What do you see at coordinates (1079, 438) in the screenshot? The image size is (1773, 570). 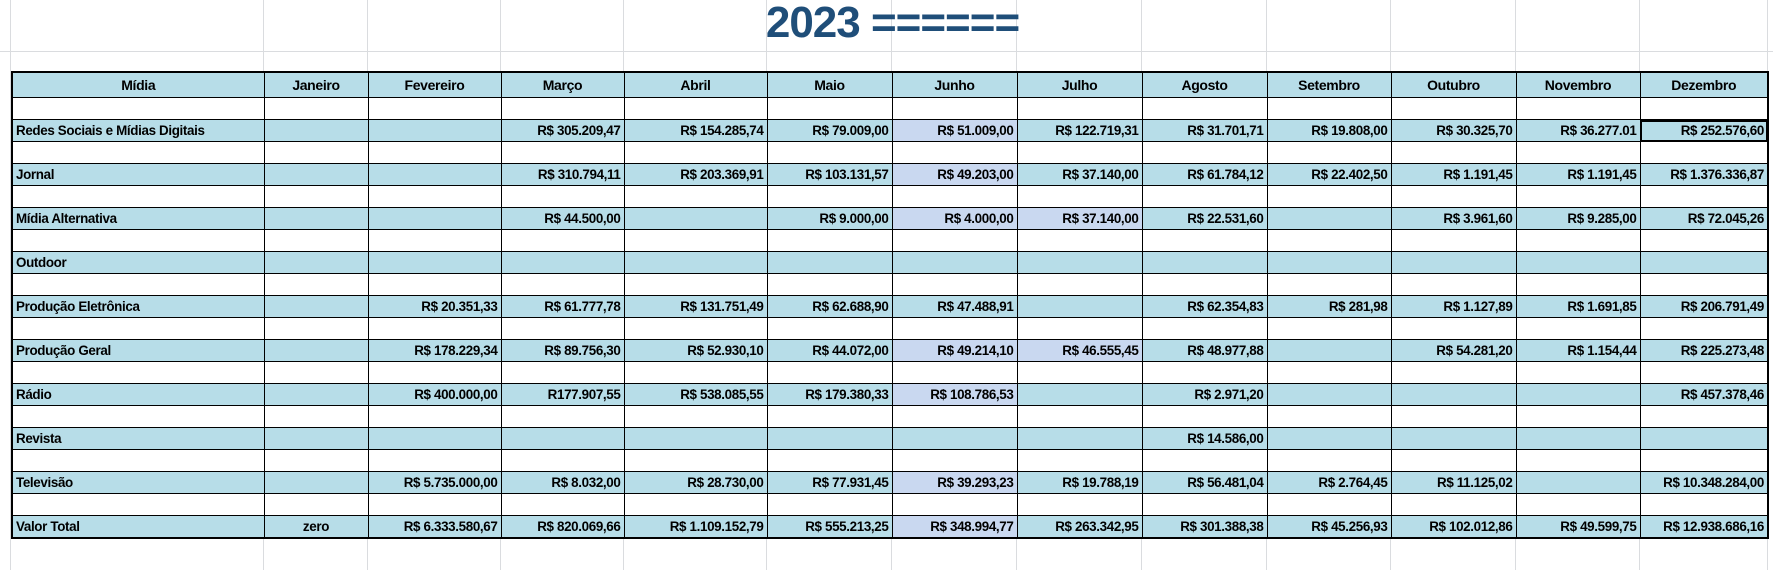 I see `value-cell-julho` at bounding box center [1079, 438].